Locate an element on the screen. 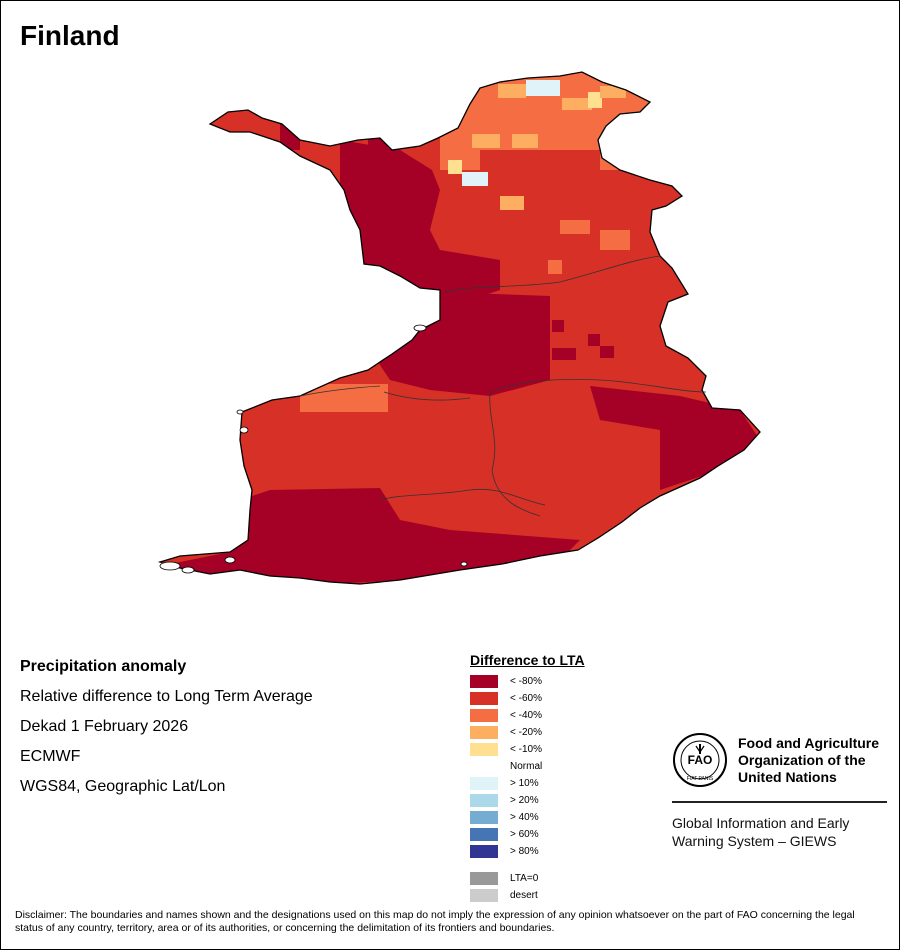  legend-label: LTA=0 is located at coordinates (524, 878).